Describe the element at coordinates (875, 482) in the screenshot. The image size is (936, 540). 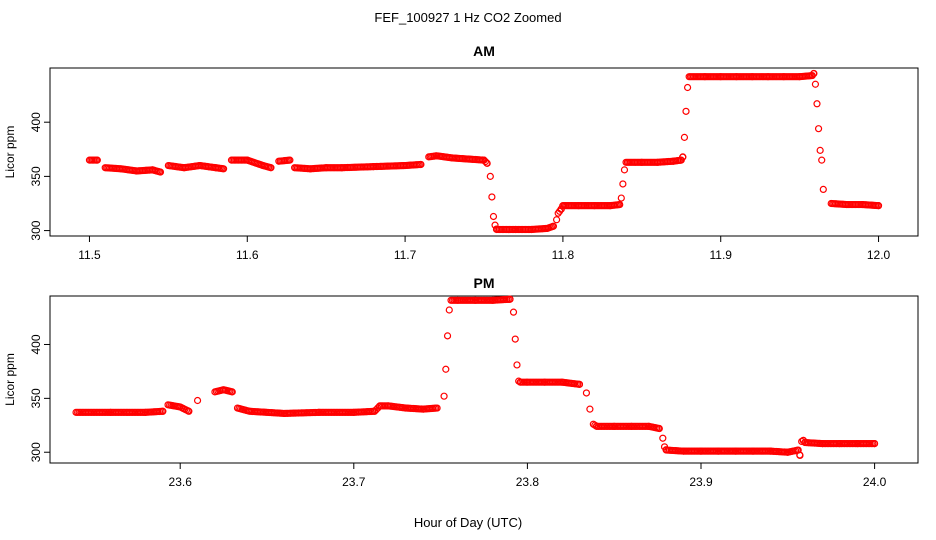
I see `x-tick-label: 24.0` at that location.